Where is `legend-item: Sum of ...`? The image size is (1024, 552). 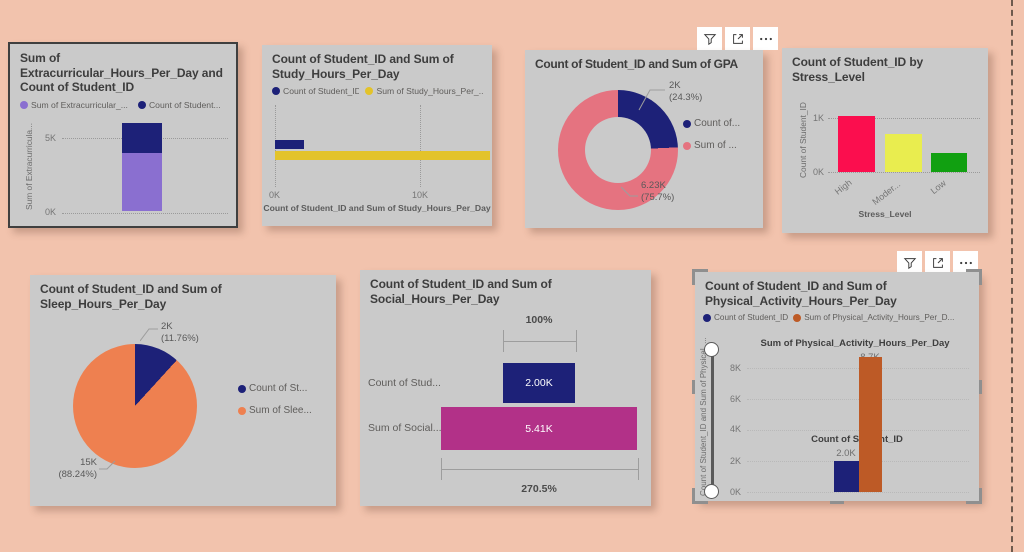
legend-item: Sum of ... is located at coordinates (711, 145).